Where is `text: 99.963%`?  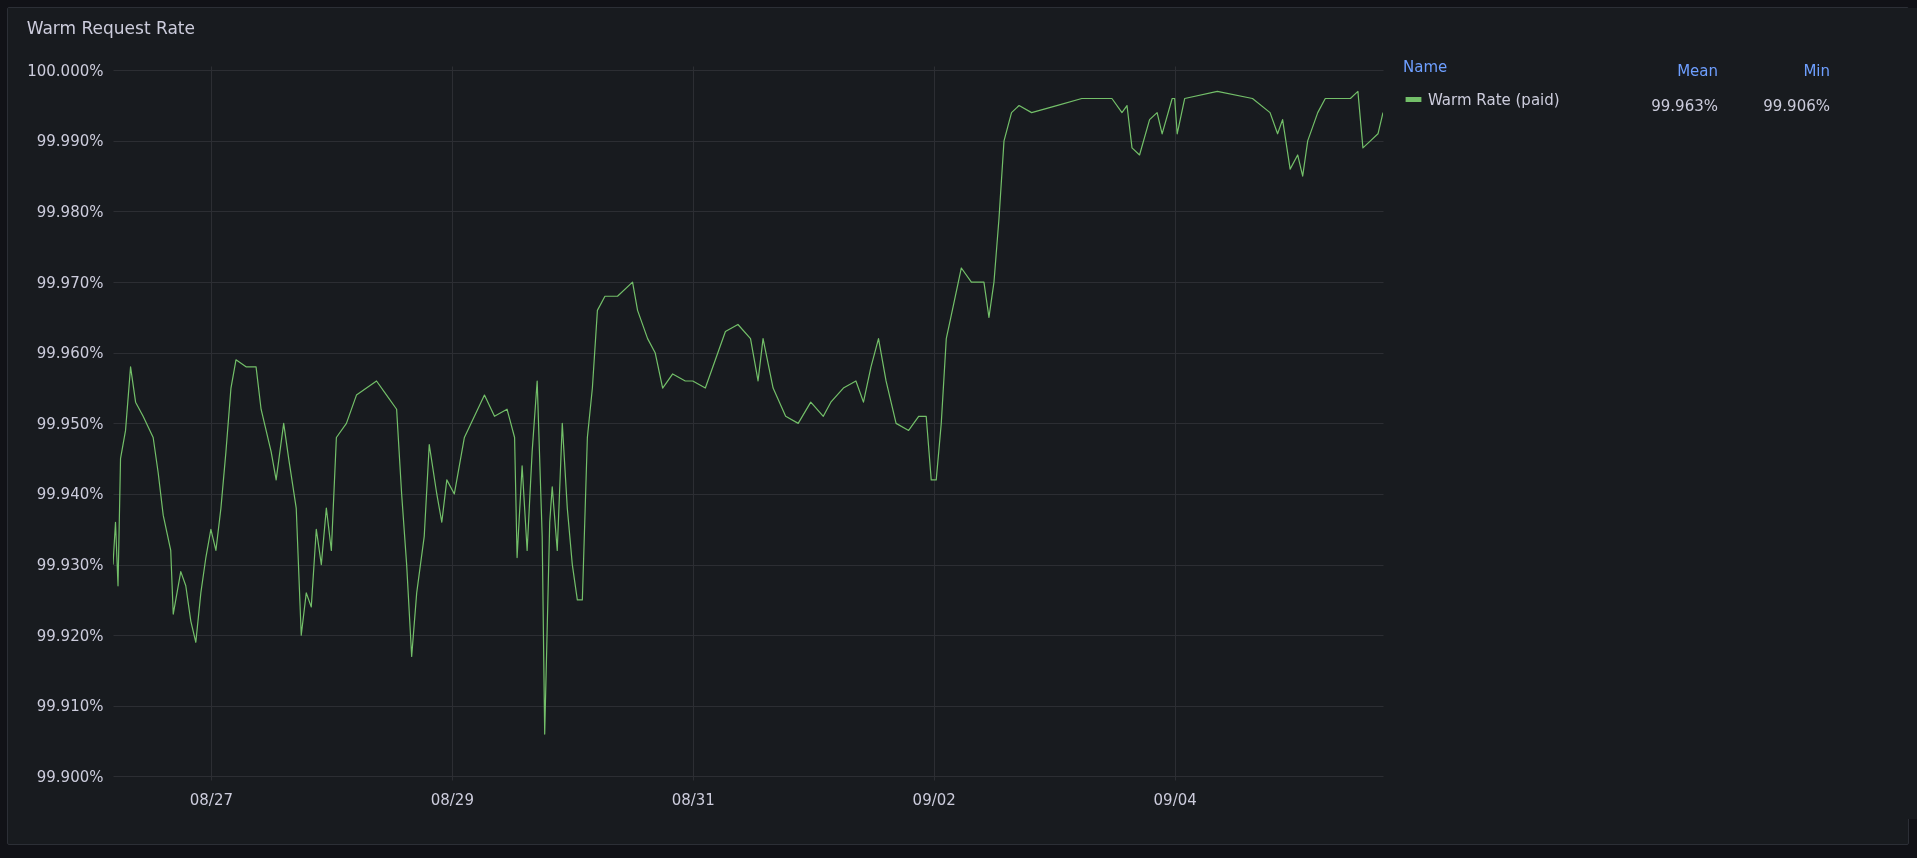 text: 99.963% is located at coordinates (1684, 106).